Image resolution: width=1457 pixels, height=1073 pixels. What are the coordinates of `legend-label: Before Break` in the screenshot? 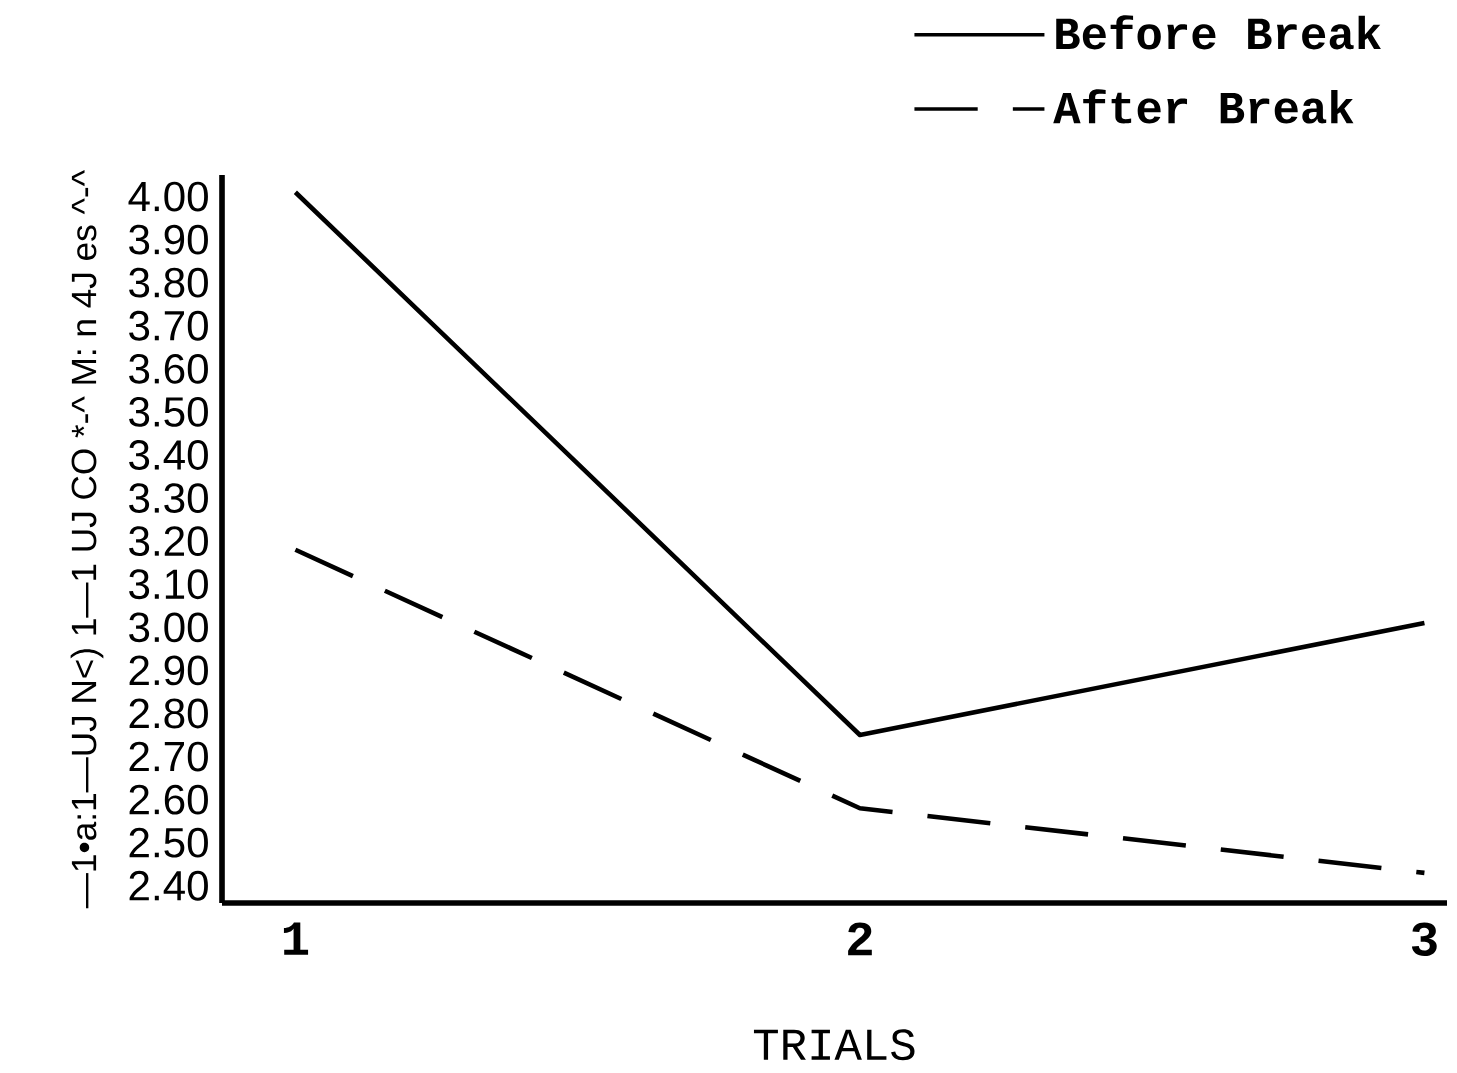 It's located at (1218, 32).